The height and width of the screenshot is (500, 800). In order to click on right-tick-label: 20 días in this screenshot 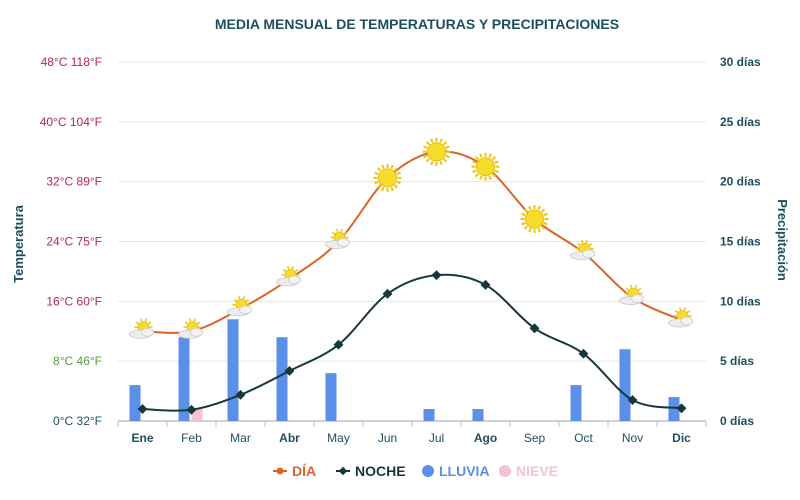, I will do `click(740, 182)`.